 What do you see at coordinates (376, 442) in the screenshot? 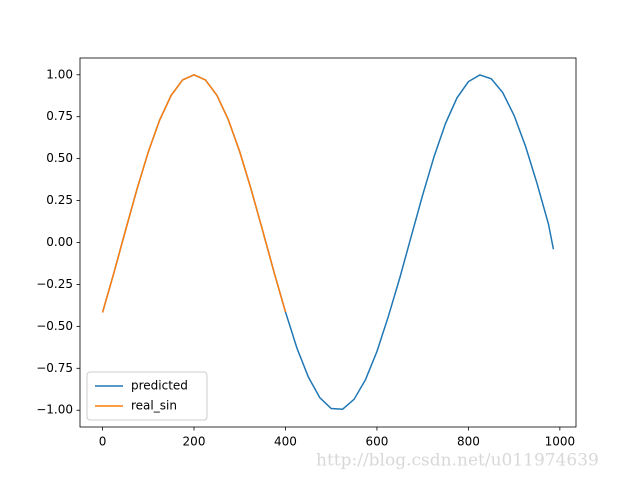
I see `x-tick-label: 600` at bounding box center [376, 442].